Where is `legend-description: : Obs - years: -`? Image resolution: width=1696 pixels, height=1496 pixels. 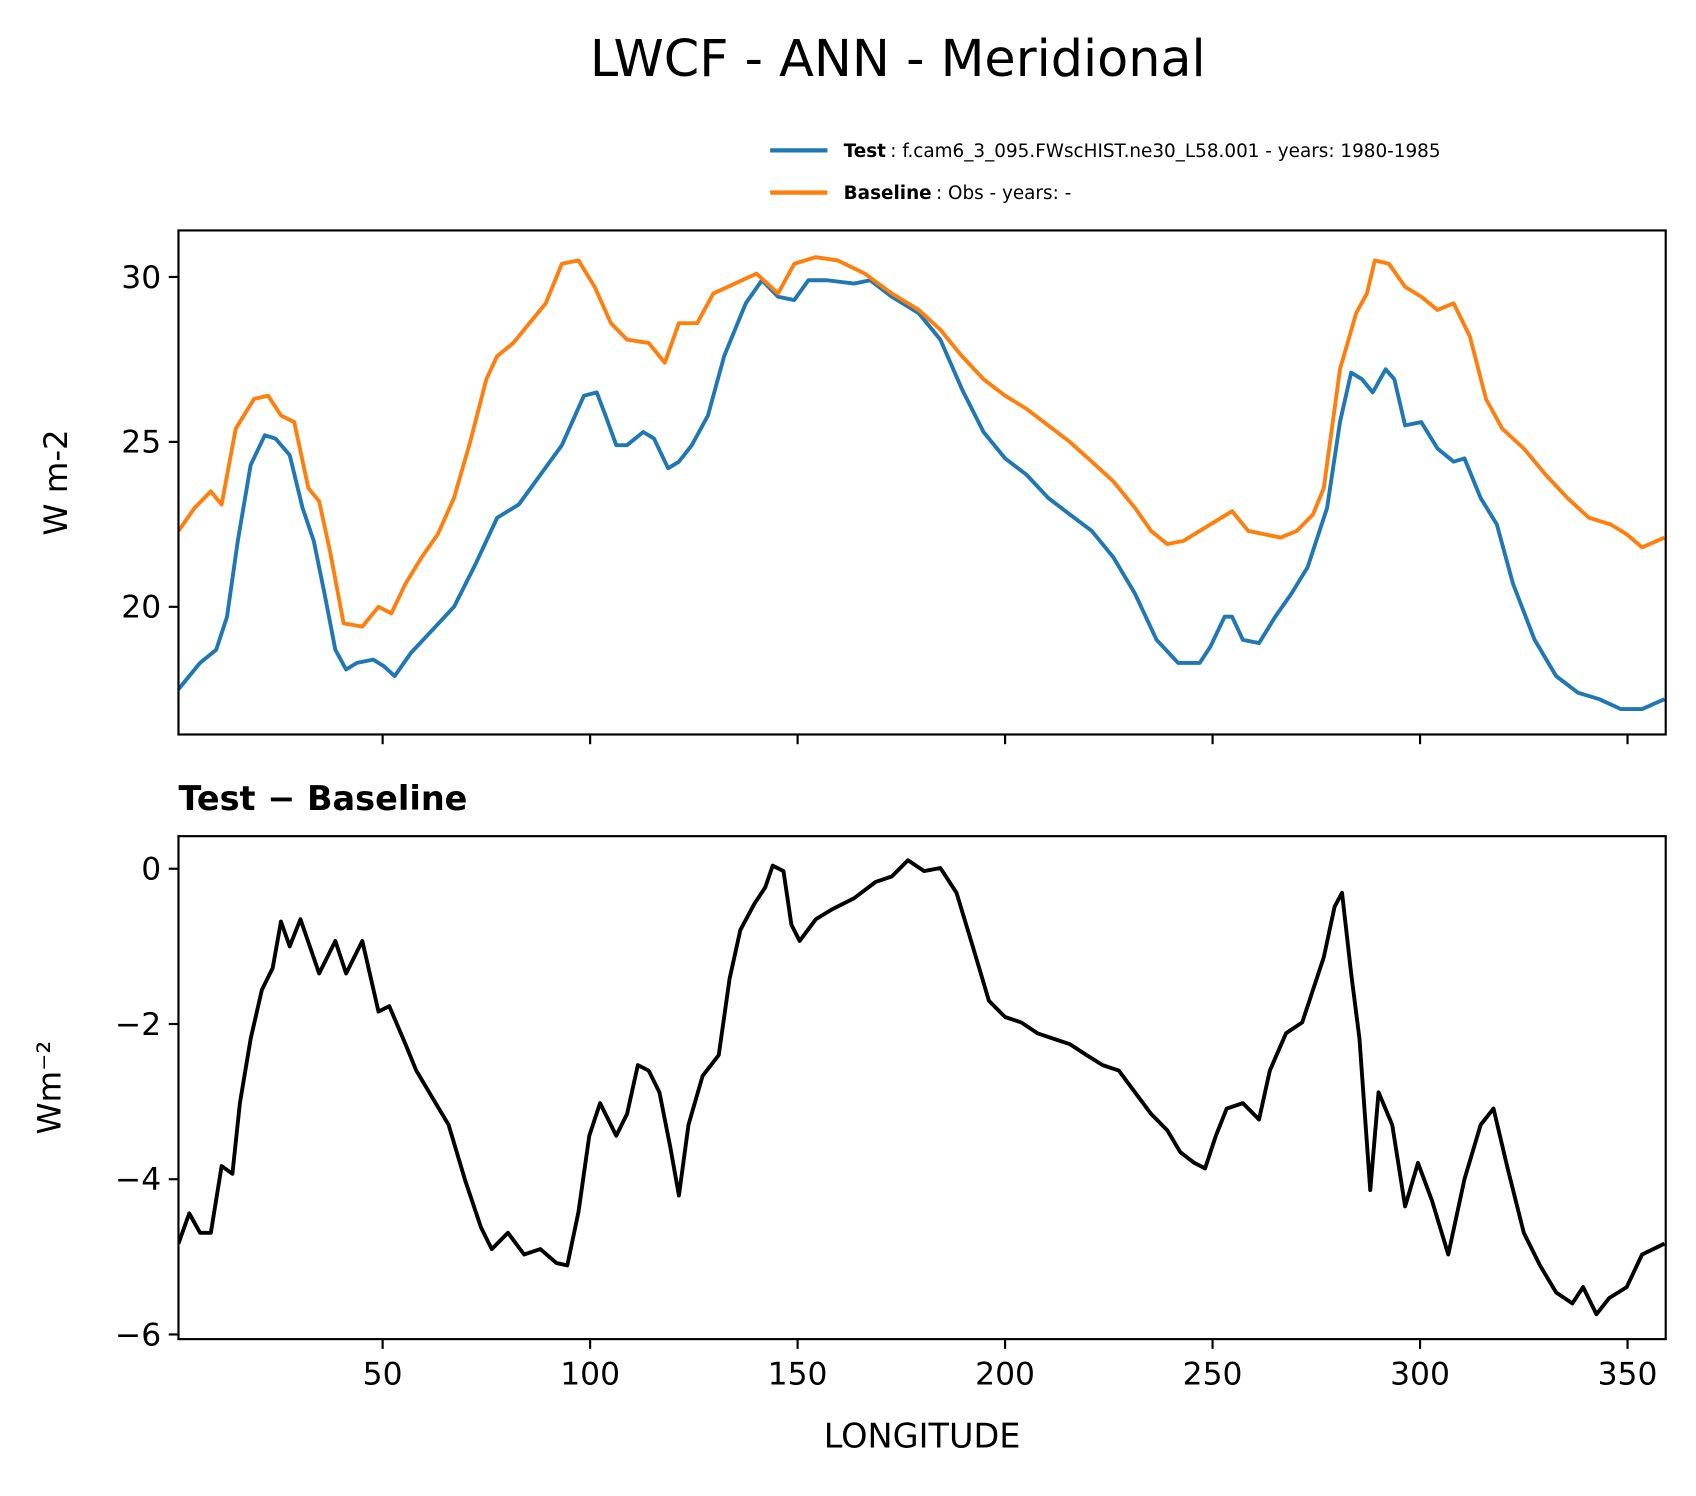 legend-description: : Obs - years: - is located at coordinates (1003, 193).